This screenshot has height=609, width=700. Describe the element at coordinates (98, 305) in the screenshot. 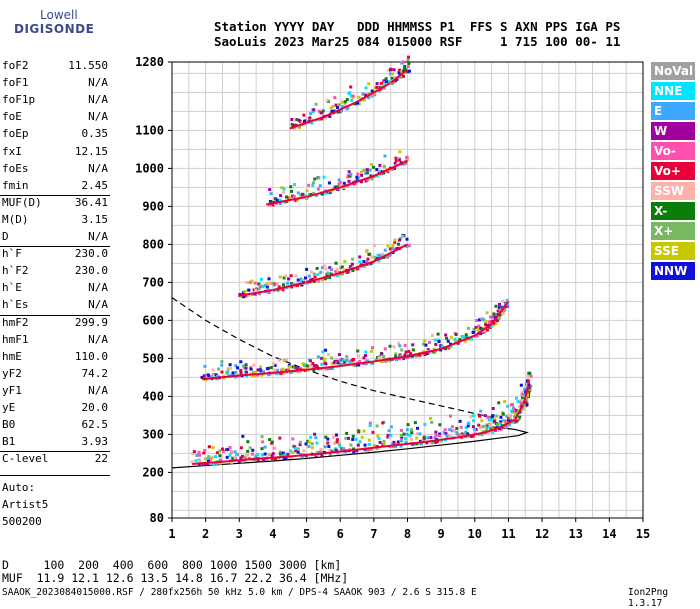

I see `param-value: N/A` at that location.